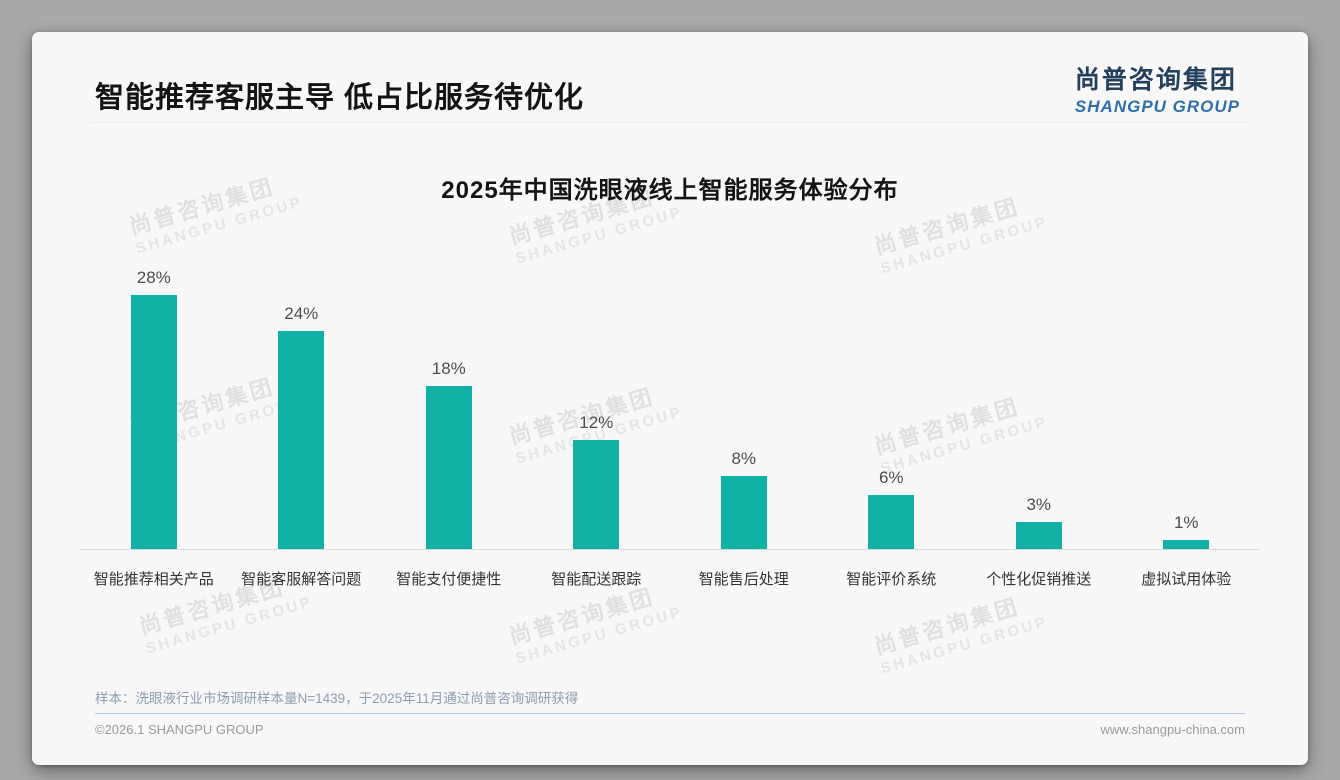 The height and width of the screenshot is (780, 1340). What do you see at coordinates (448, 368) in the screenshot?
I see `bar-value-label: 18%` at bounding box center [448, 368].